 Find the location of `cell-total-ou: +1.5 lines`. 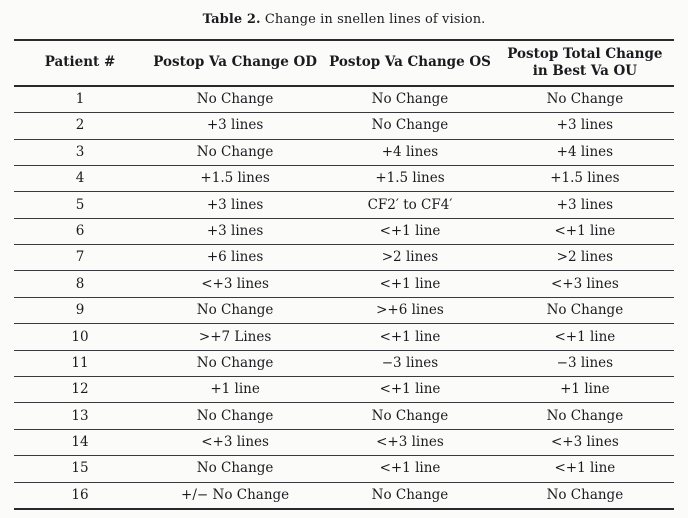

cell-total-ou: +1.5 lines is located at coordinates (585, 178).